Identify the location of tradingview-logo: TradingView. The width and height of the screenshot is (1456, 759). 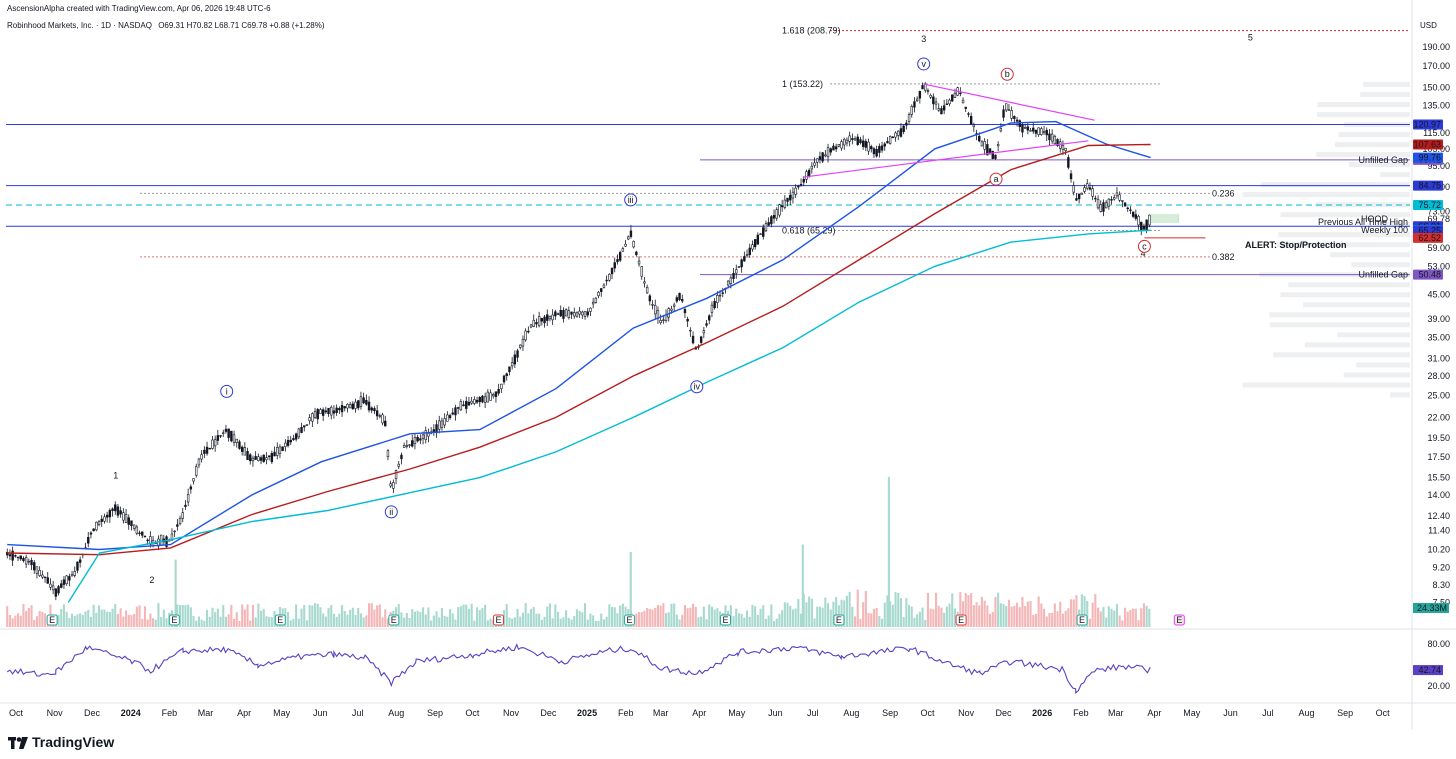
(61, 742).